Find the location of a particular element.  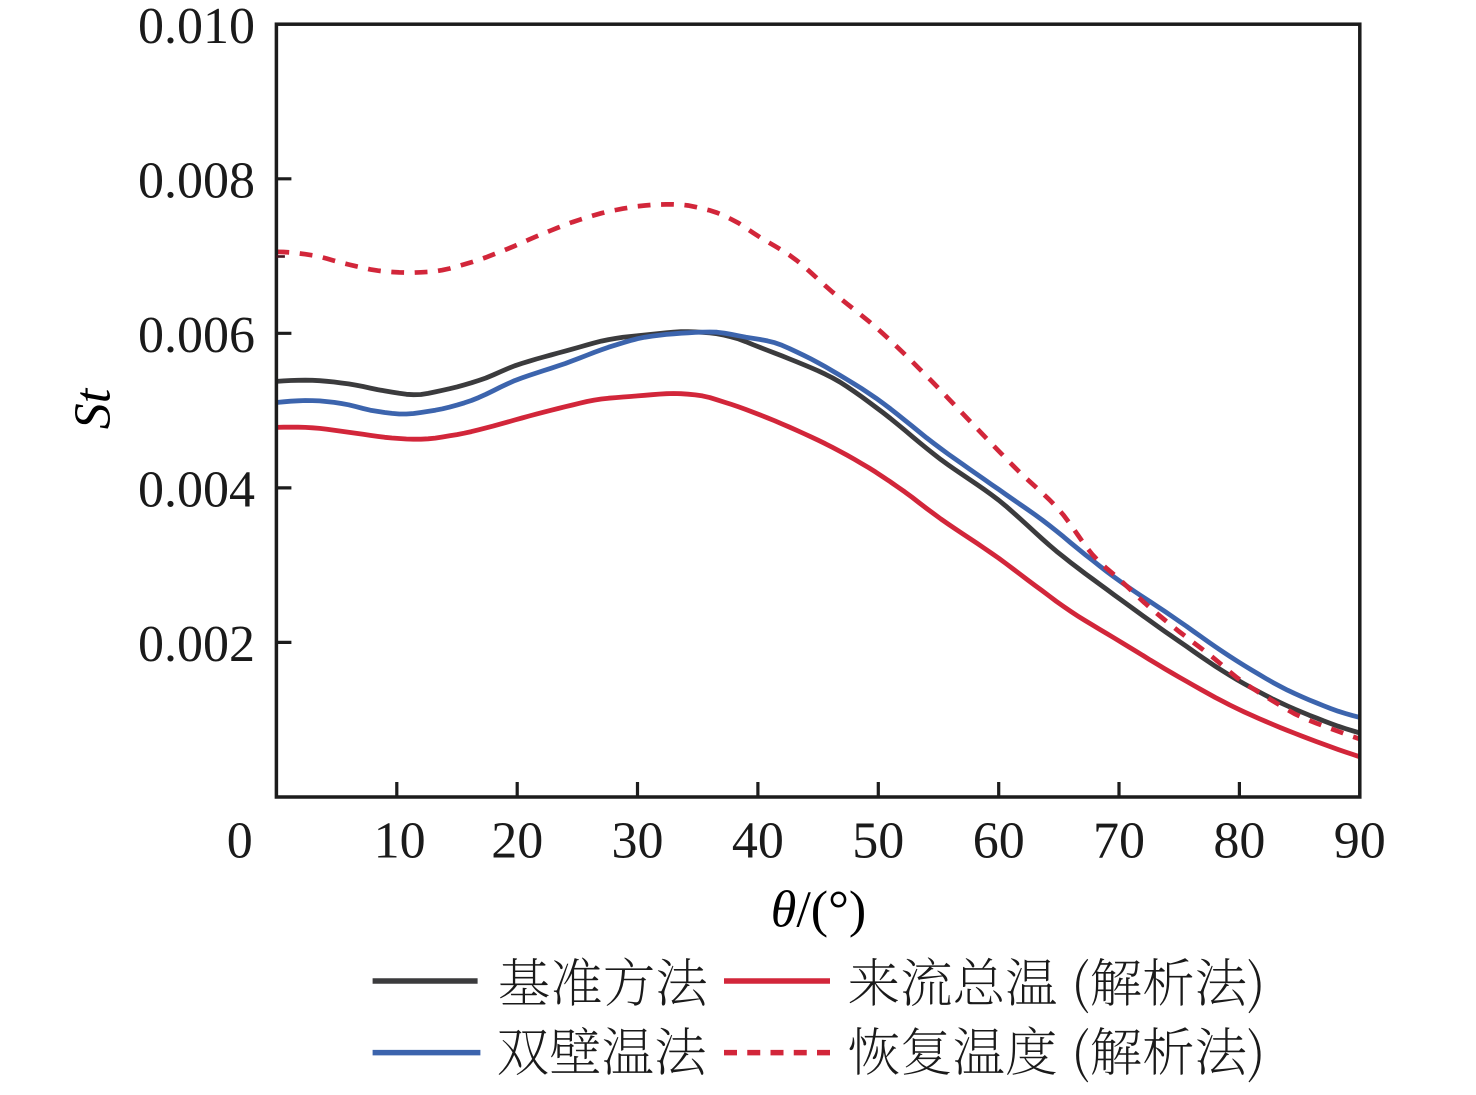

svg-text: 0.008 is located at coordinates (196, 181).